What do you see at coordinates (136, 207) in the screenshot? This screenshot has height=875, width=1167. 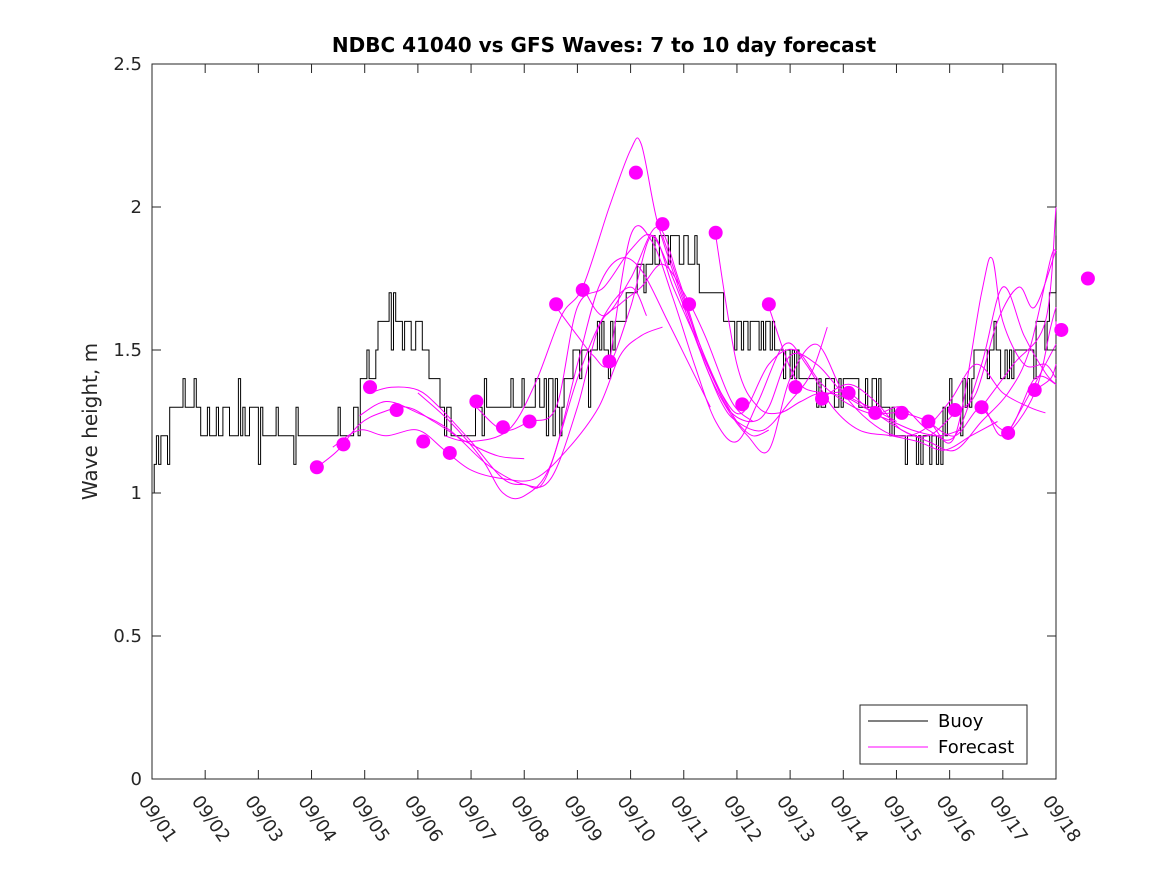 I see `y-tick-label: 2` at bounding box center [136, 207].